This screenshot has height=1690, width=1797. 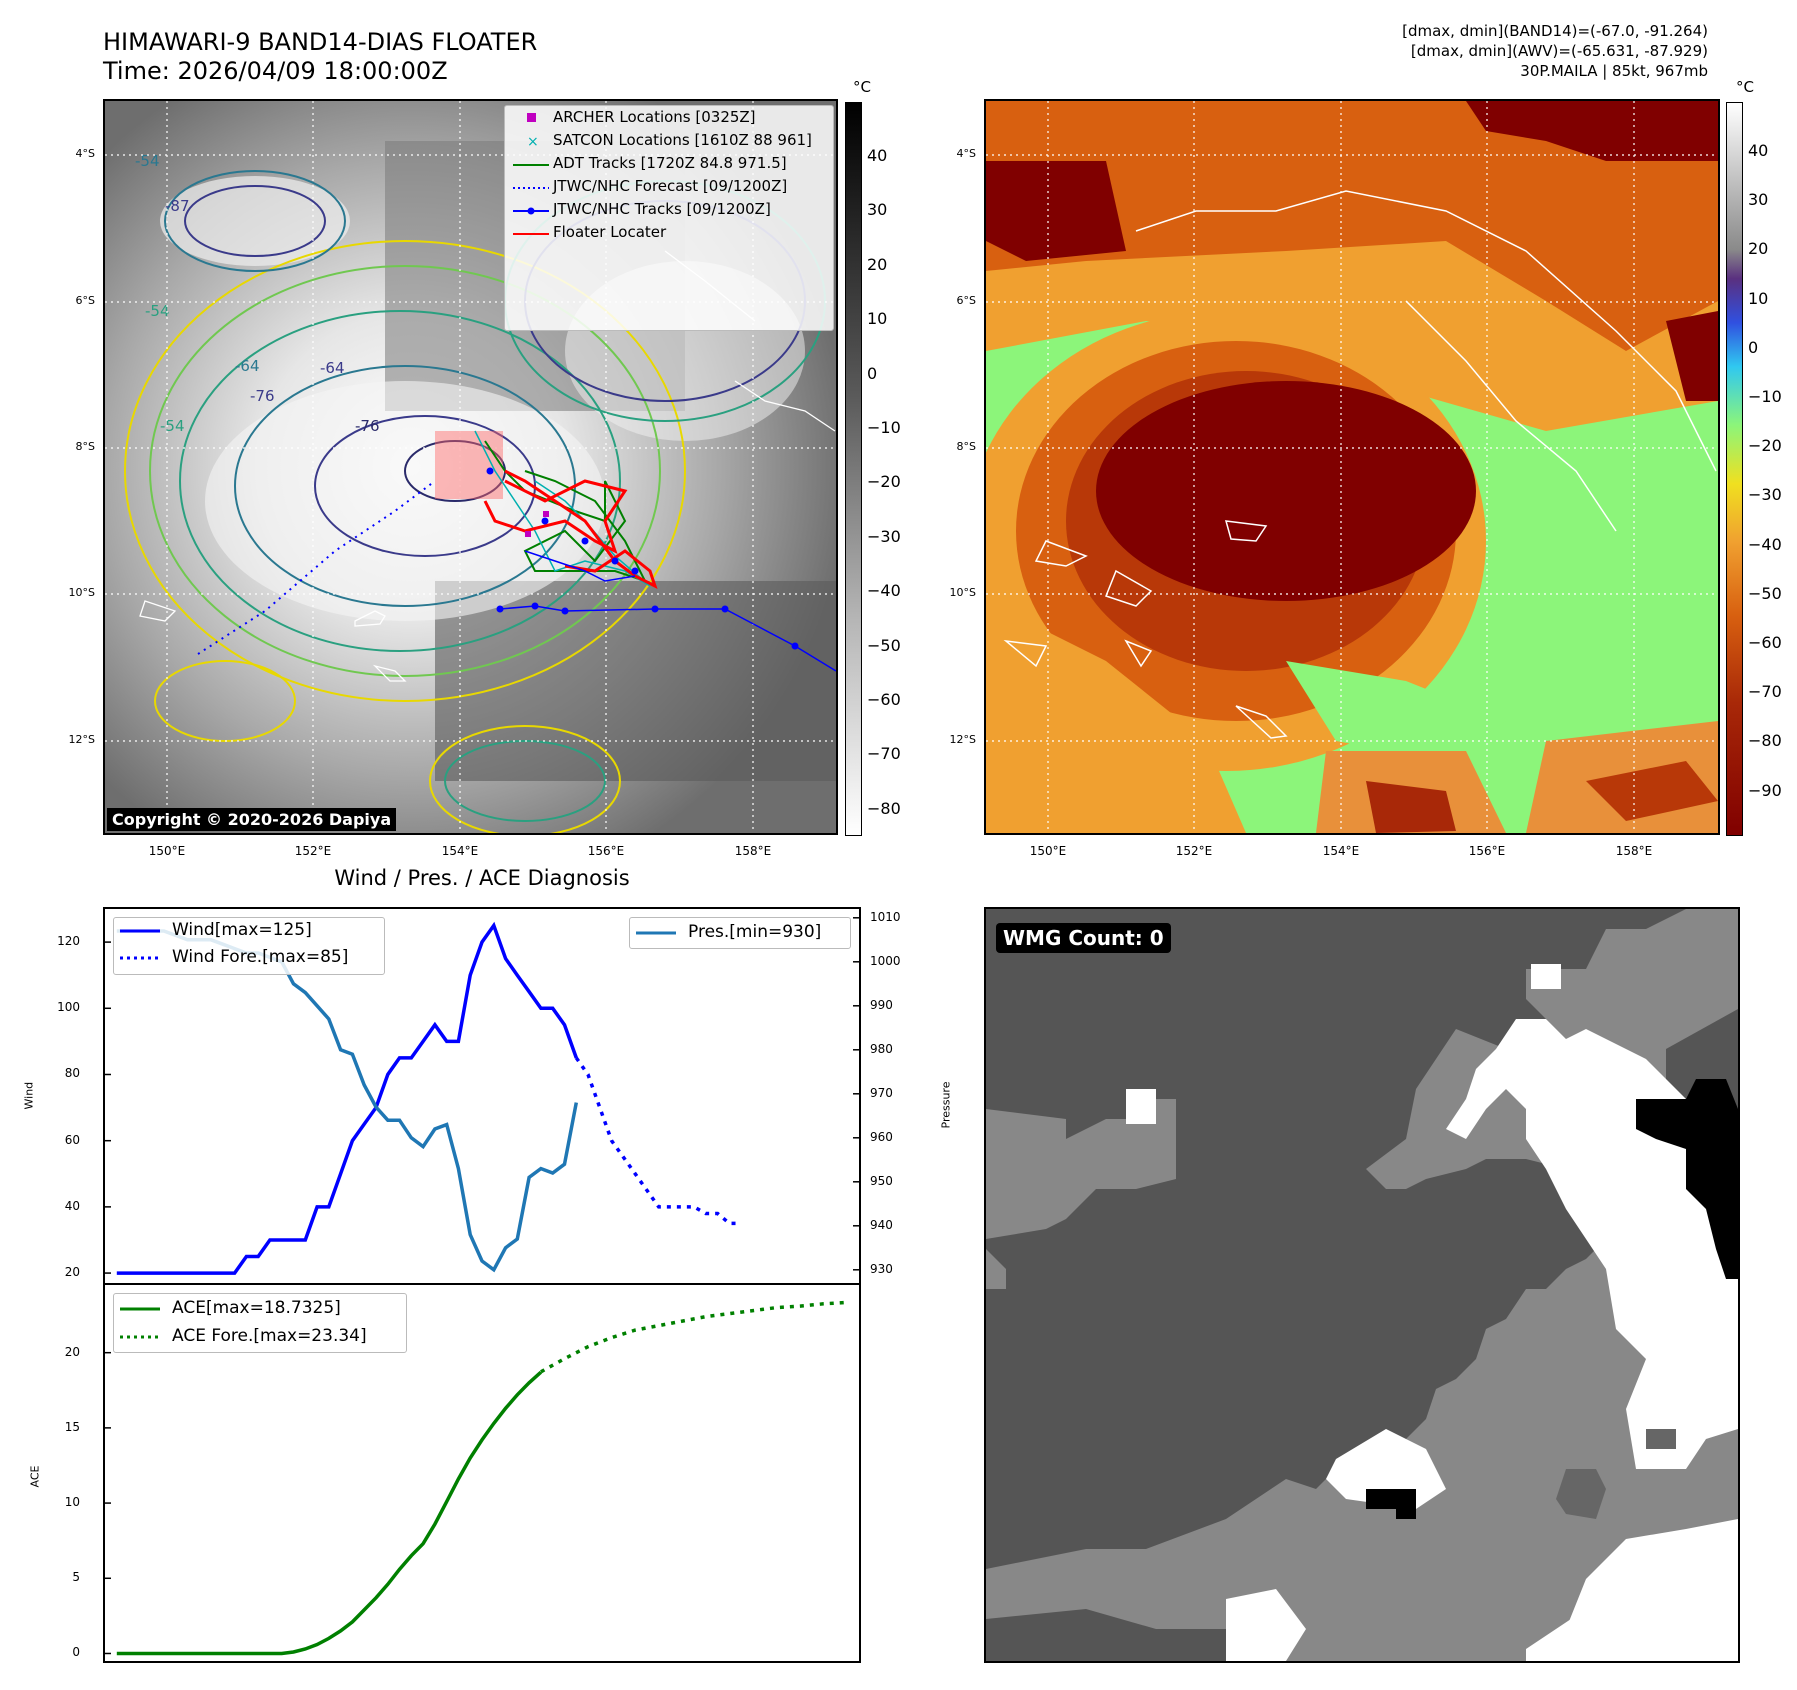 I want to click on awv-colorbar-tick: 30, so click(x=1758, y=200).